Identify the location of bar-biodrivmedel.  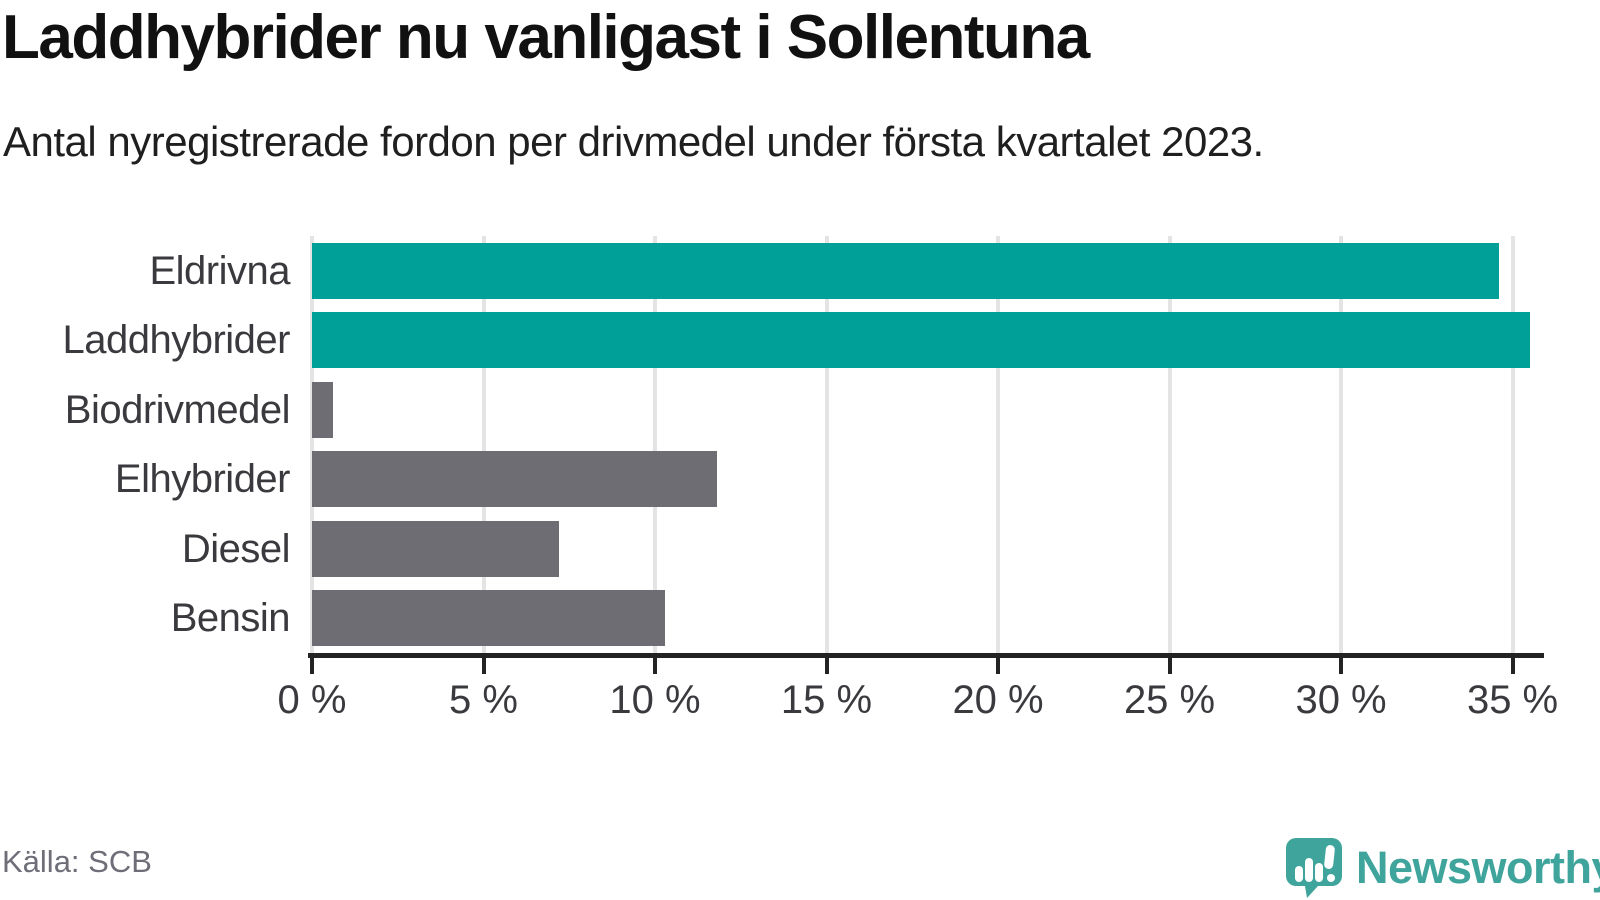
(322, 409).